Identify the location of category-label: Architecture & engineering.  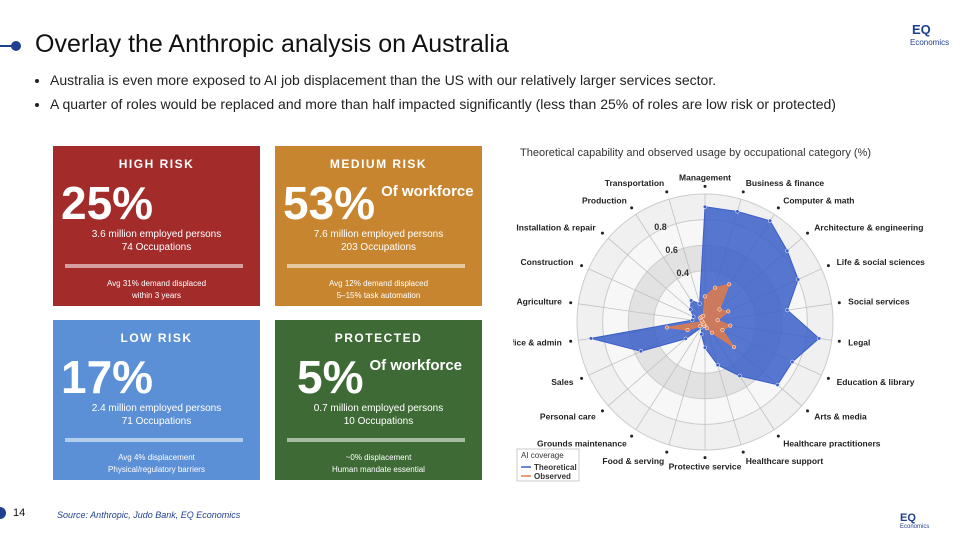
(868, 227).